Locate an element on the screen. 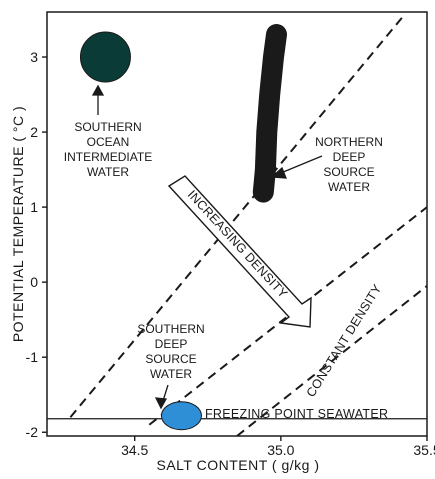 The height and width of the screenshot is (479, 435). label-southern-ocean-intermediate-water: SOUTHERN OCEAN INTERMEDIATE WATER is located at coordinates (108, 149).